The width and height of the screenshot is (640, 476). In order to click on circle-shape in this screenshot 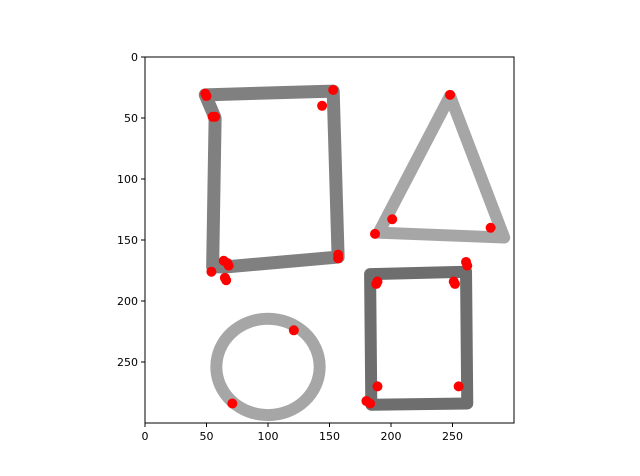, I will do `click(268, 367)`.